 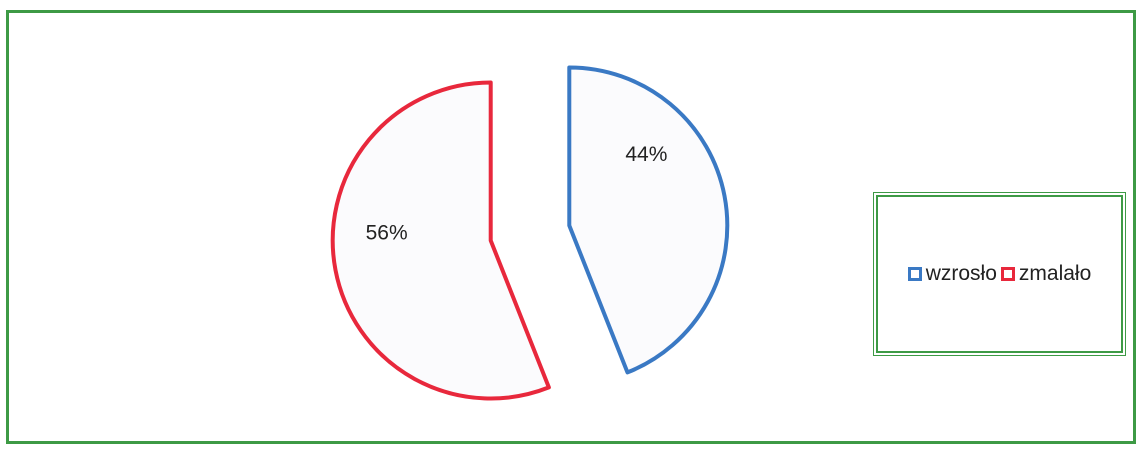 I want to click on legend-item-wzroslo: wzrosło, so click(x=952, y=274).